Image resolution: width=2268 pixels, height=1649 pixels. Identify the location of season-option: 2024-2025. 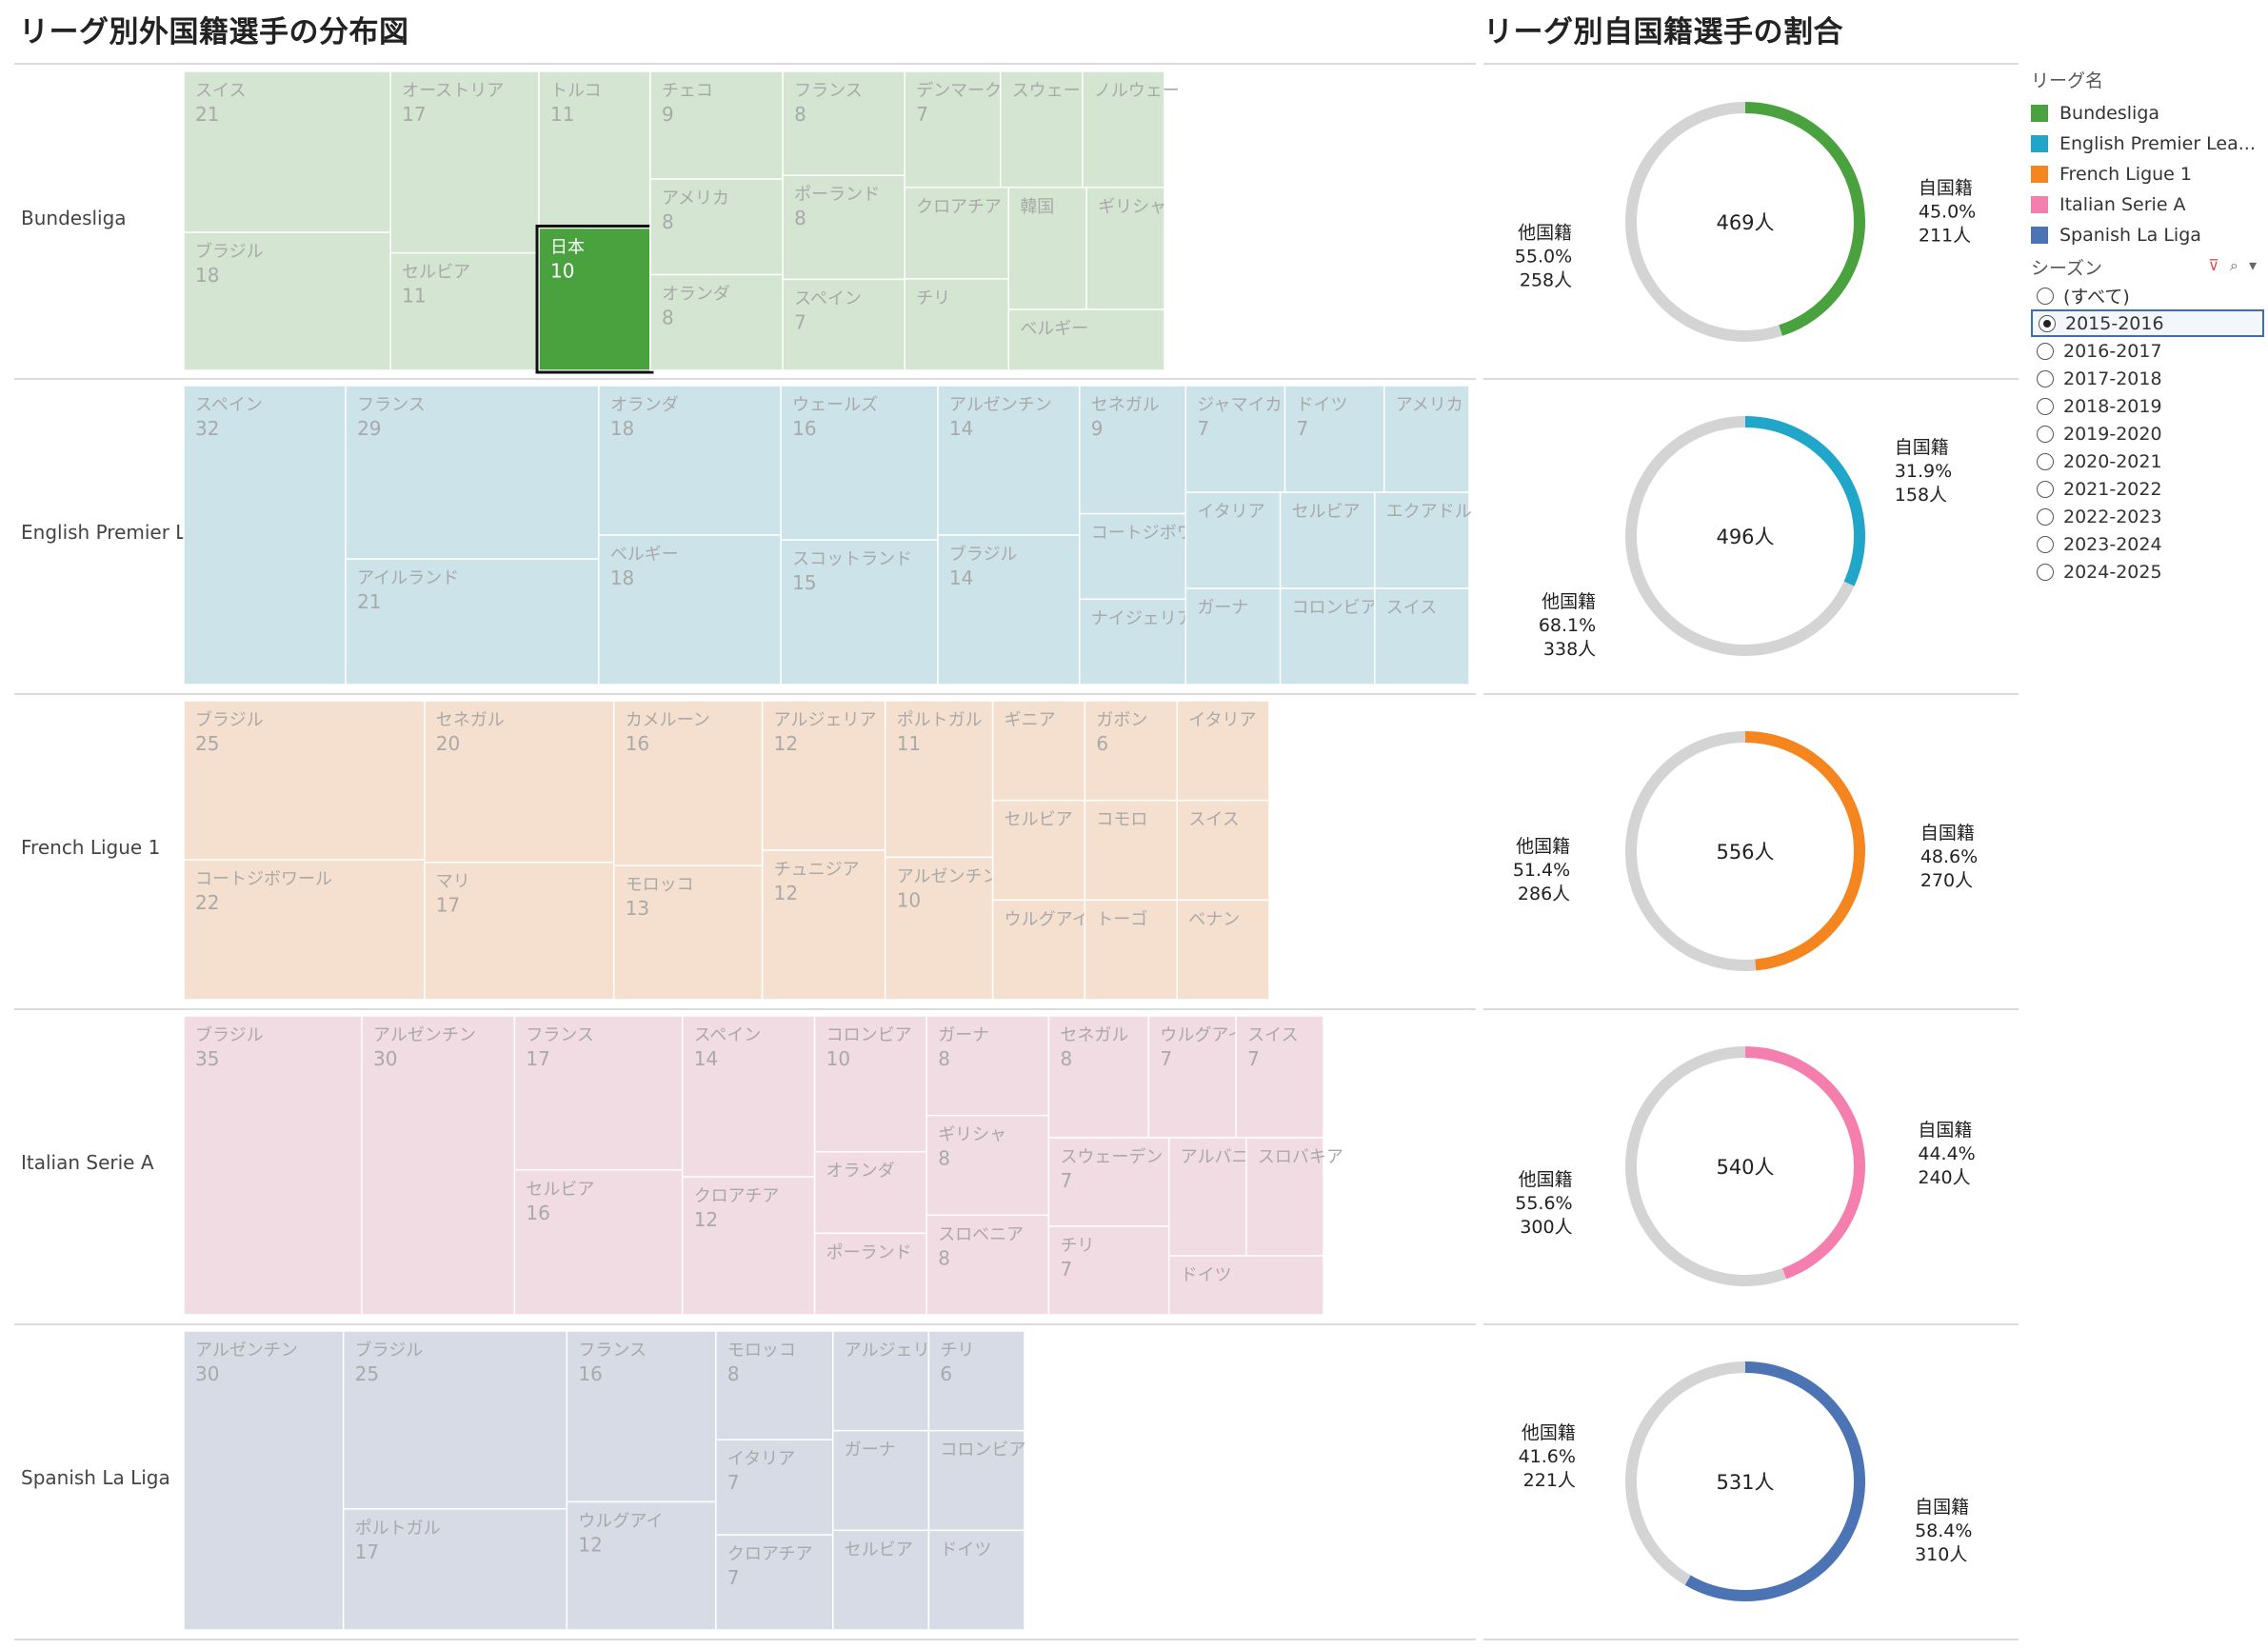
(2147, 572).